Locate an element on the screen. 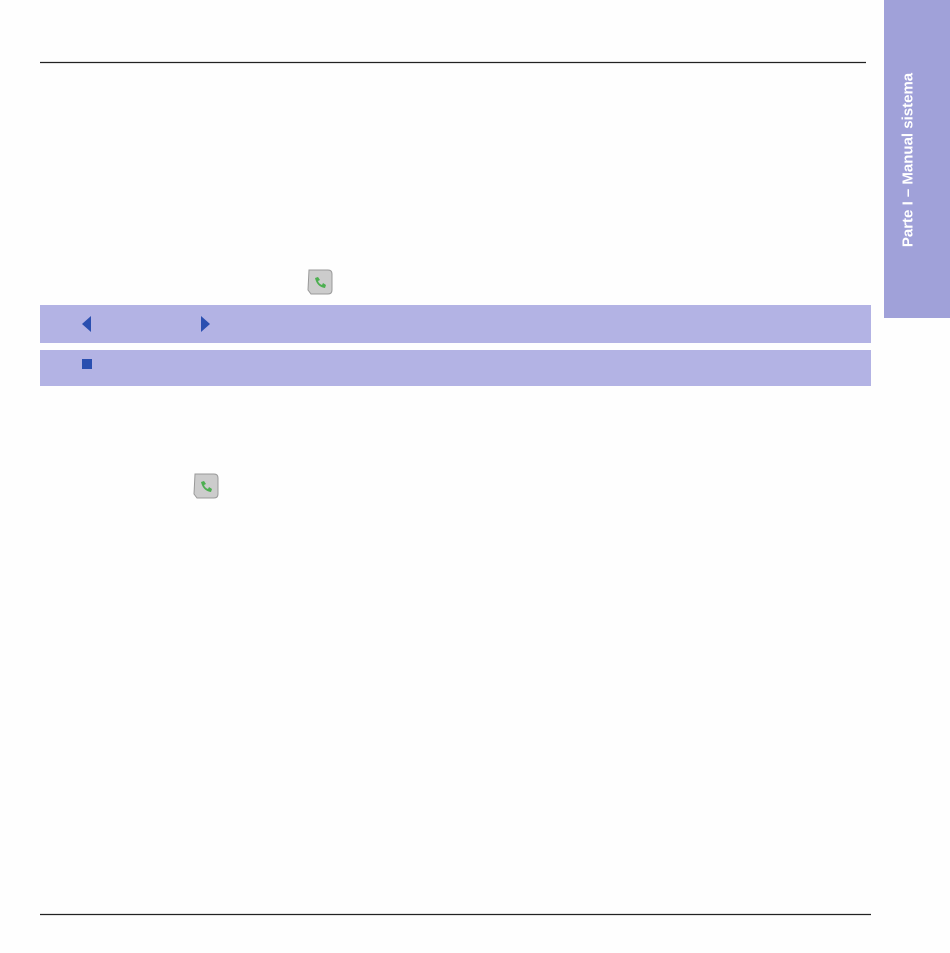 The image size is (950, 953). arrow-right-icon is located at coordinates (205, 324).